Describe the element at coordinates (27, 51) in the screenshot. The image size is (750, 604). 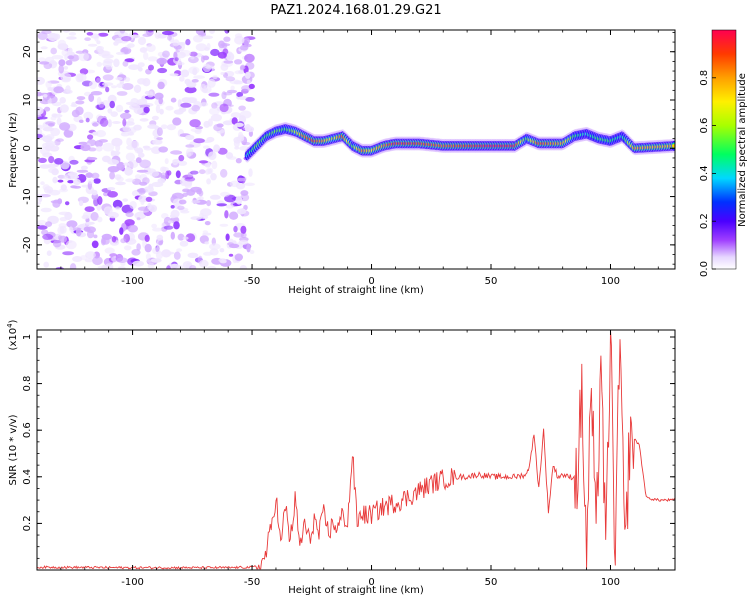
I see `spectrogram-y-tick-label: 20` at that location.